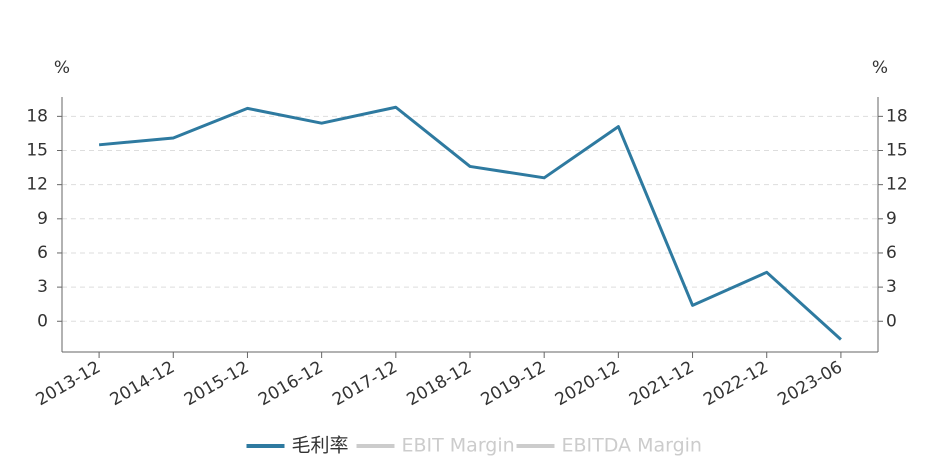 Image resolution: width=943 pixels, height=469 pixels. Describe the element at coordinates (632, 446) in the screenshot. I see `legend-label: EBITDA Margin` at that location.